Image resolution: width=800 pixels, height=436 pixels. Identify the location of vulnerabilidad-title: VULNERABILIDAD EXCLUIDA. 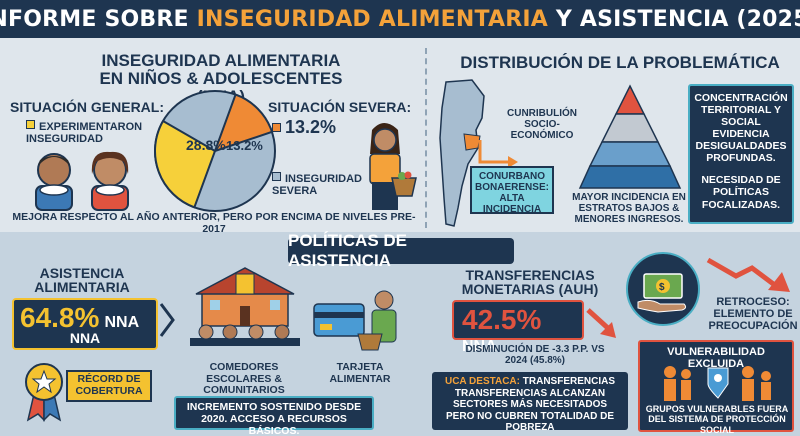
(716, 358).